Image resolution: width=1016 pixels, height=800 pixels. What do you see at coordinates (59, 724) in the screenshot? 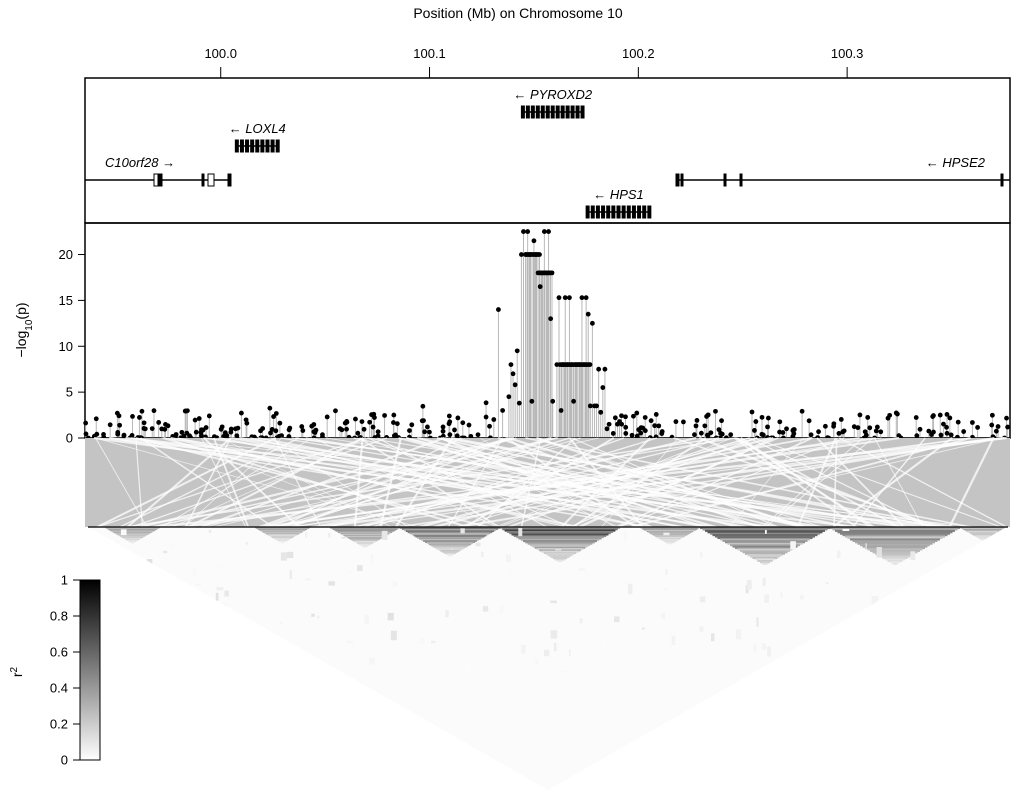
I see `r2-tick-label: 0.2` at bounding box center [59, 724].